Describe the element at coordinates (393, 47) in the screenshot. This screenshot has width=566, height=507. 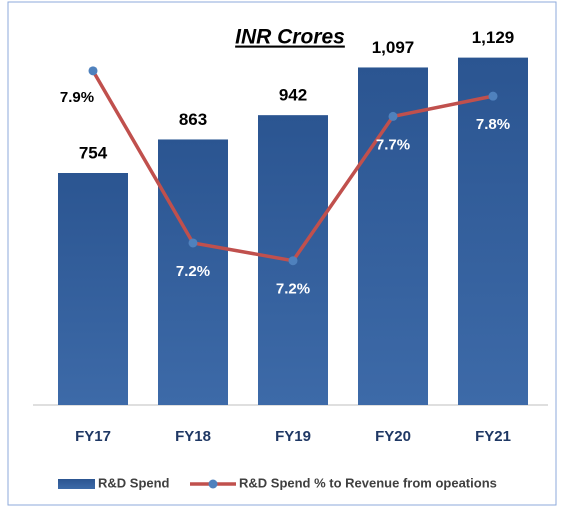
I see `bar-value-label: 1,097` at that location.